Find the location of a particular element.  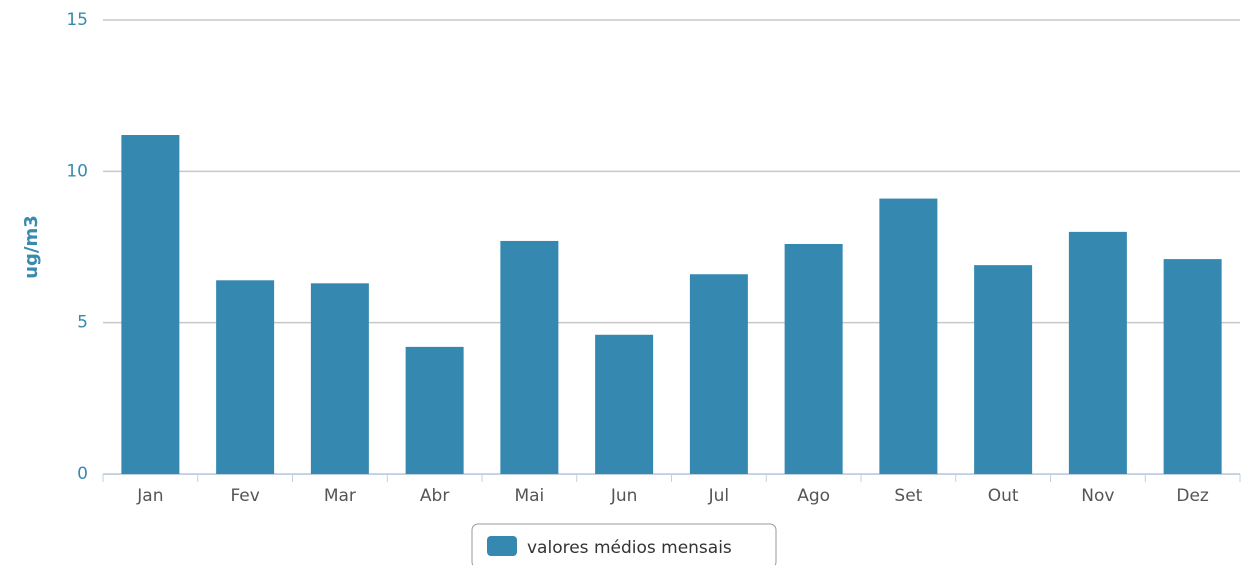

legend-box is located at coordinates (624, 544).